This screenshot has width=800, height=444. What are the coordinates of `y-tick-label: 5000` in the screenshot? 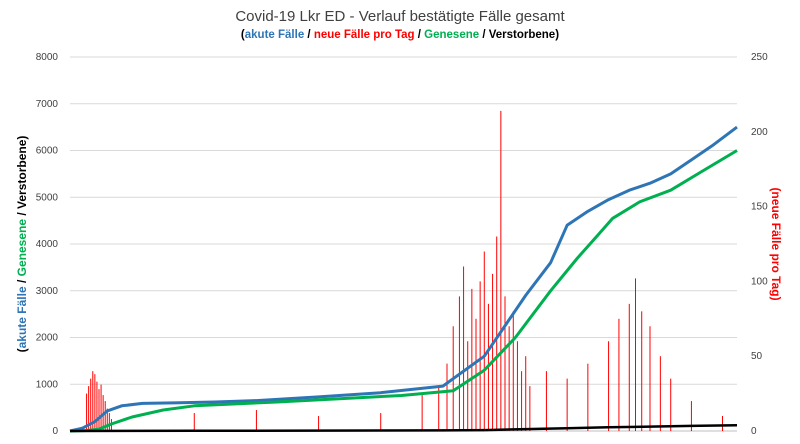 It's located at (47, 197).